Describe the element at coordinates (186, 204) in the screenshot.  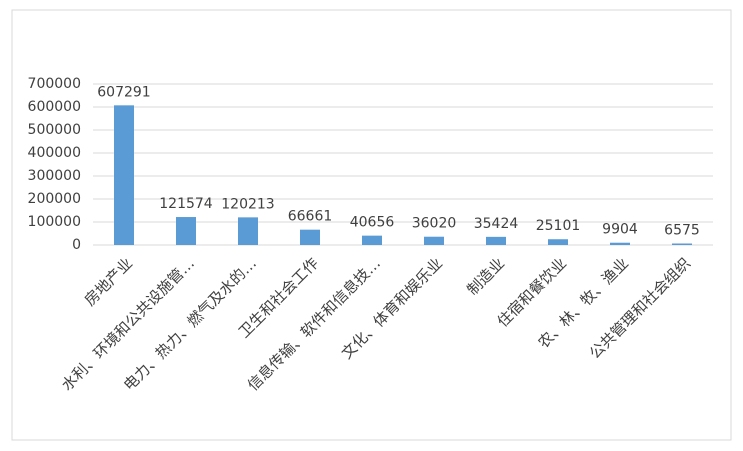
I see `data-label: 121574` at that location.